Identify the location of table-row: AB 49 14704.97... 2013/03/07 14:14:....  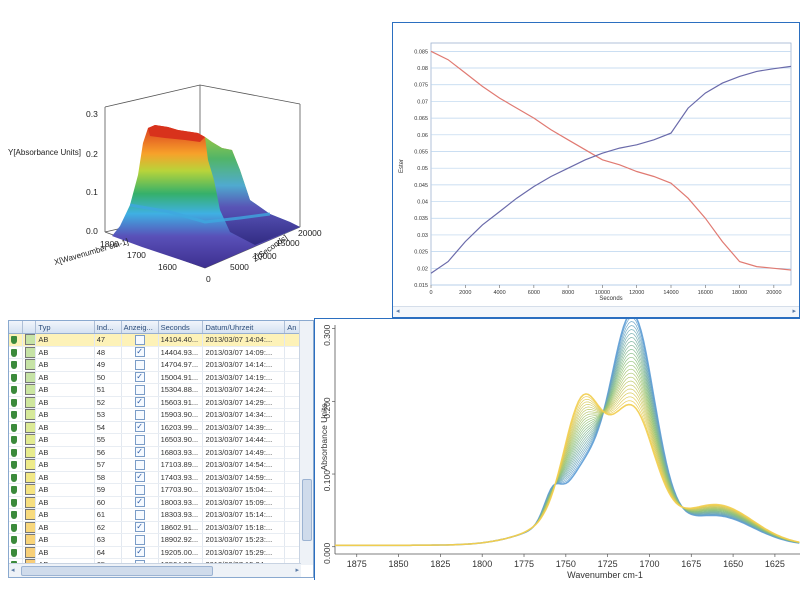
(155, 365).